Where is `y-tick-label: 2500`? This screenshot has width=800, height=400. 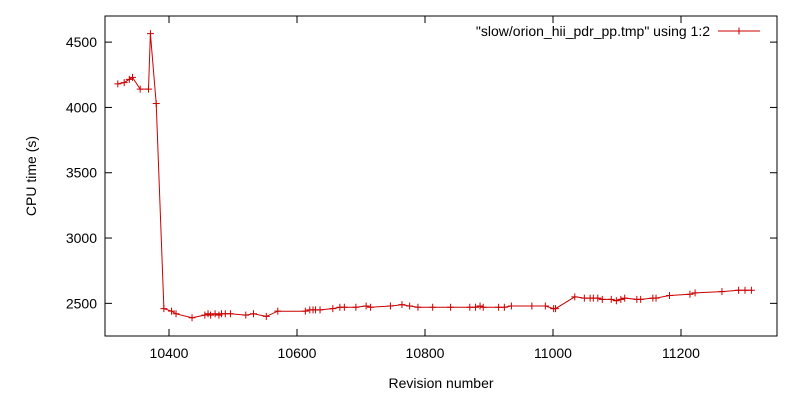 y-tick-label: 2500 is located at coordinates (81, 303).